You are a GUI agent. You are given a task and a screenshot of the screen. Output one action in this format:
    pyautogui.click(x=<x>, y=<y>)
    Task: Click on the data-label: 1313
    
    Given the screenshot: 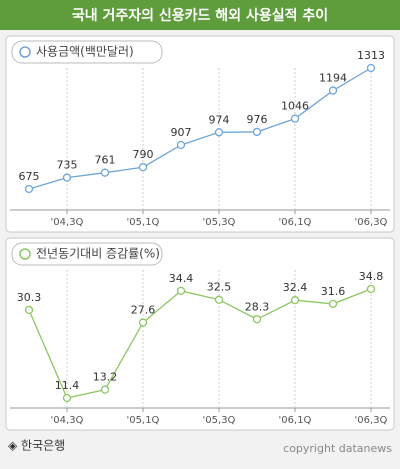 What is the action you would take?
    pyautogui.click(x=371, y=55)
    